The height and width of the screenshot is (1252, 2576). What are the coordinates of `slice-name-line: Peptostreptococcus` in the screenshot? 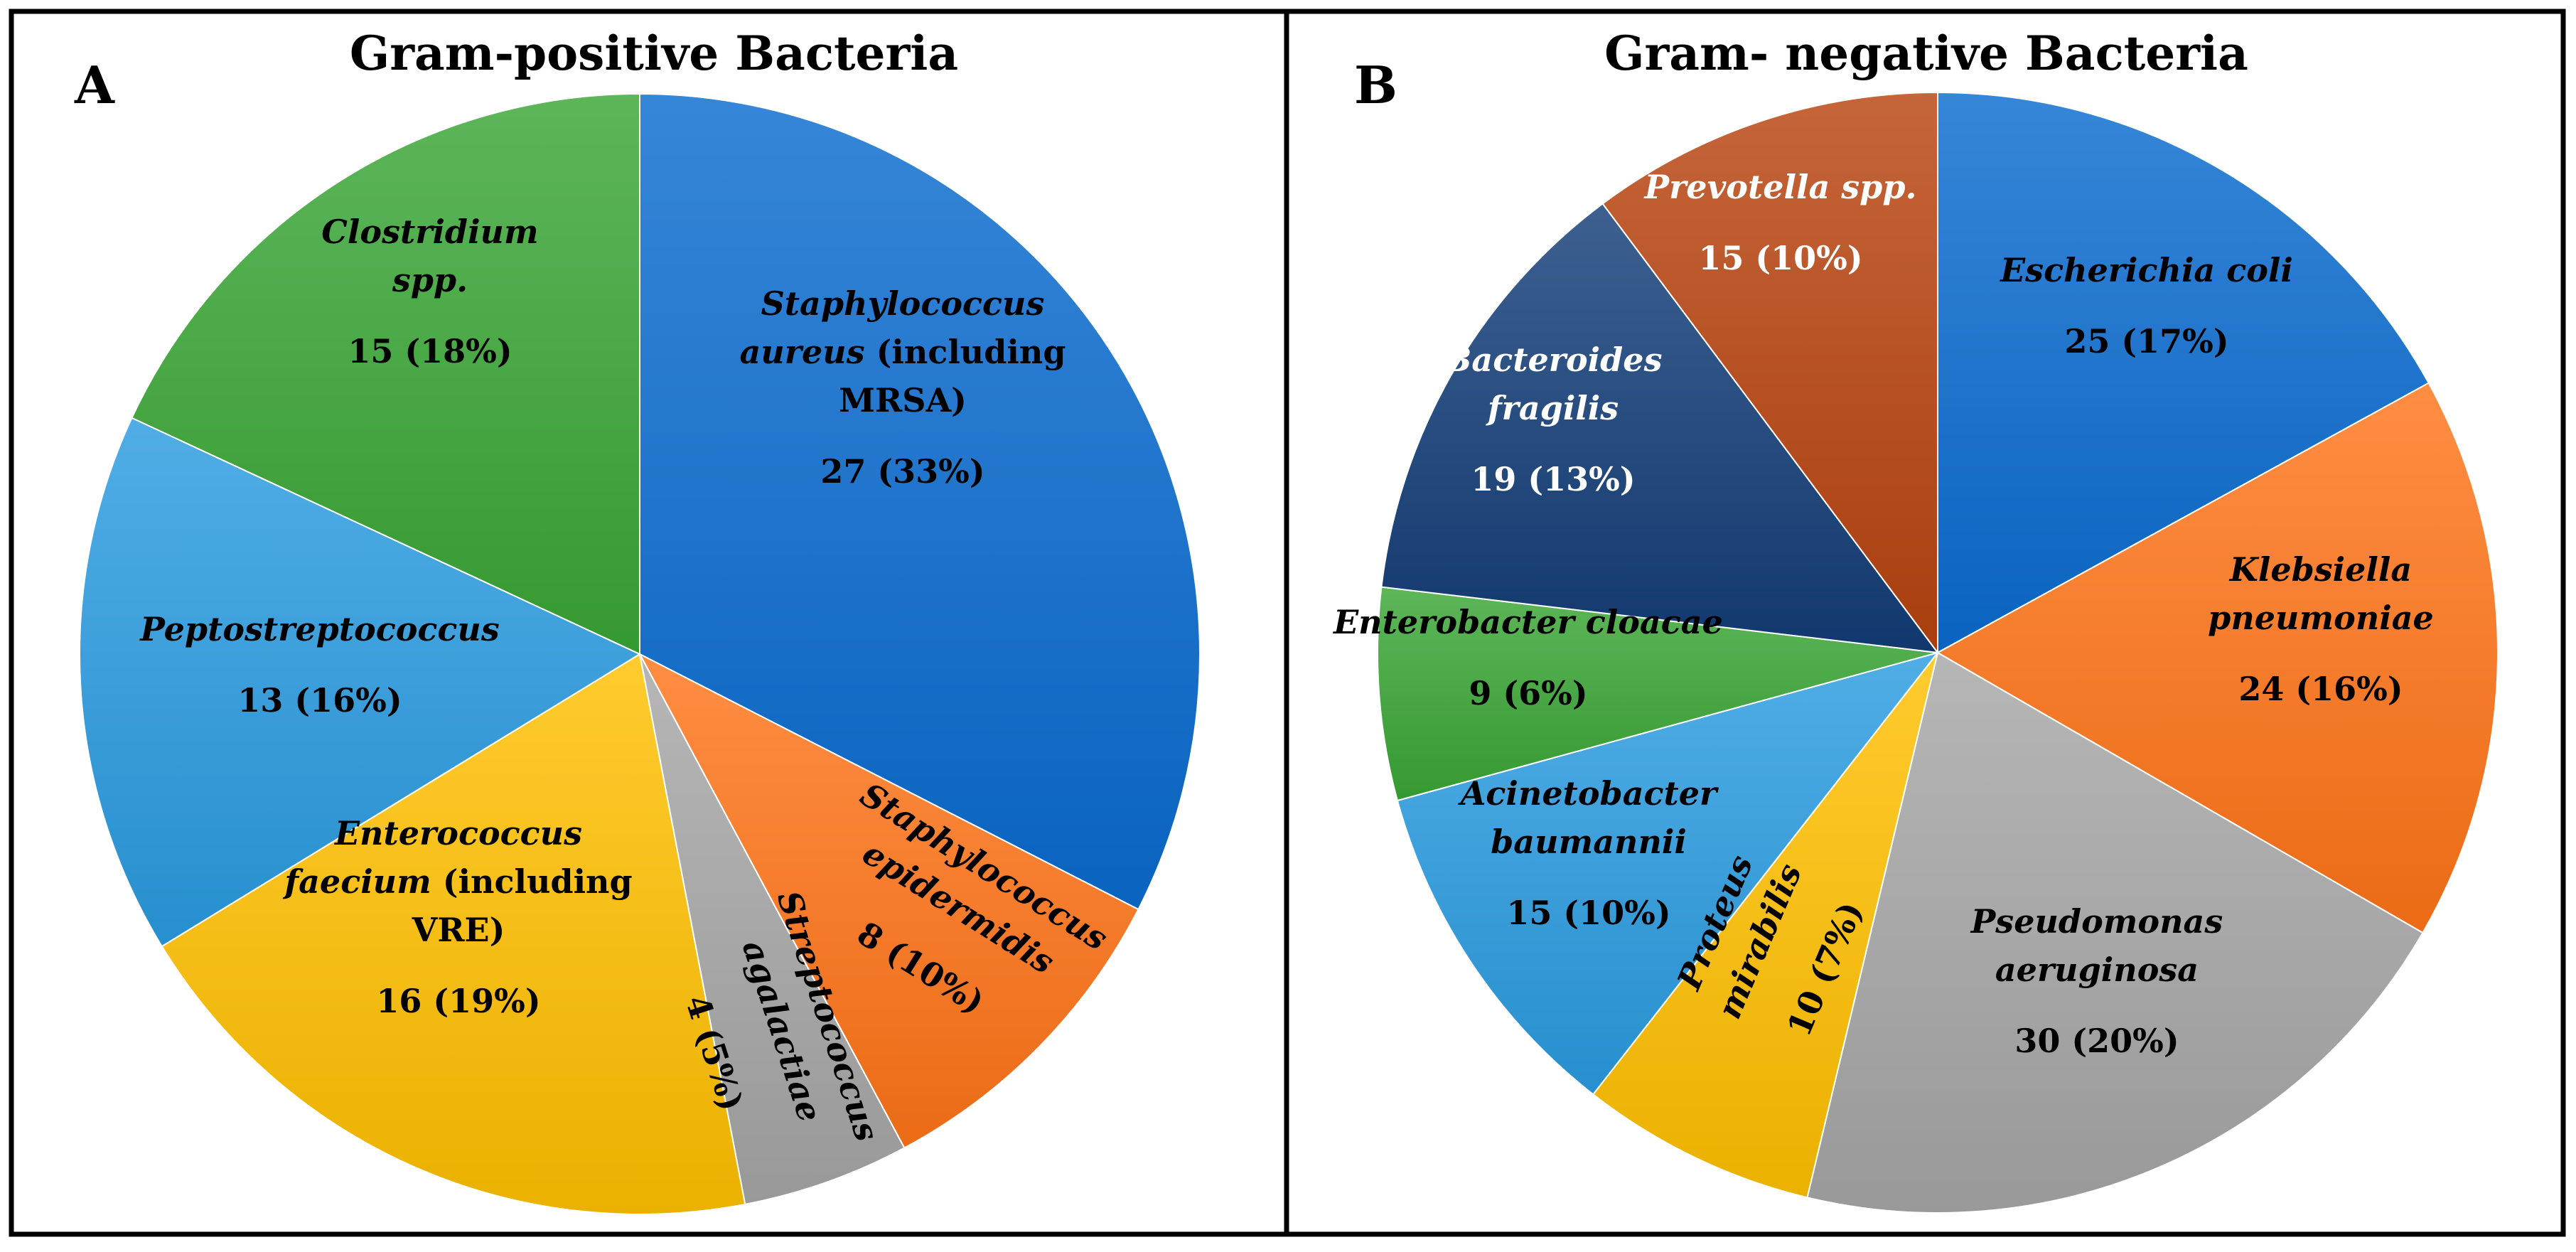 It's located at (319, 629).